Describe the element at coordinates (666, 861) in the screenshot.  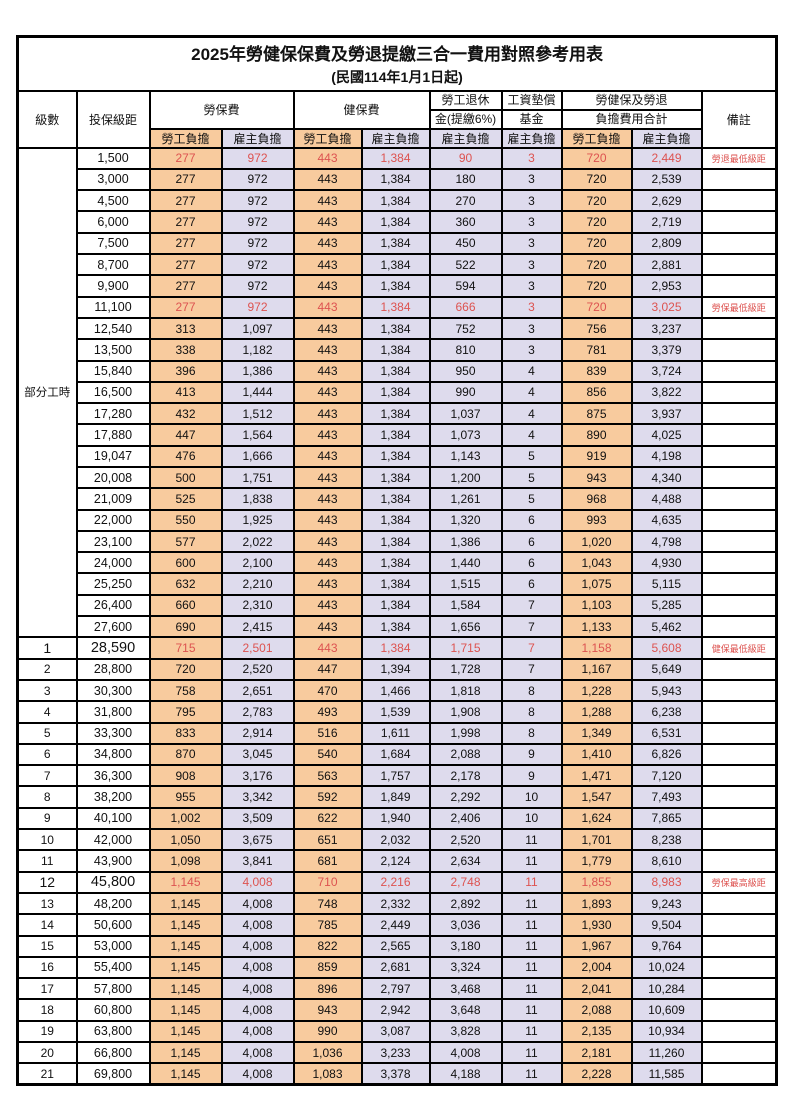
I see `value-cell: 8,610` at that location.